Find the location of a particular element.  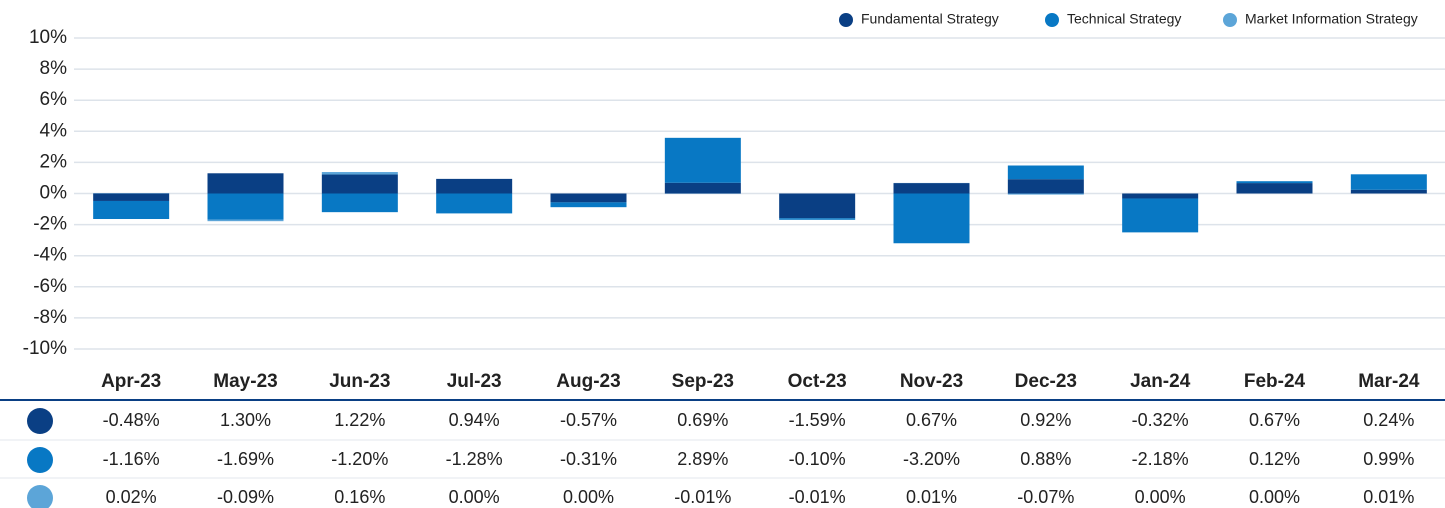

y-tick-label: -8% is located at coordinates (50, 317).